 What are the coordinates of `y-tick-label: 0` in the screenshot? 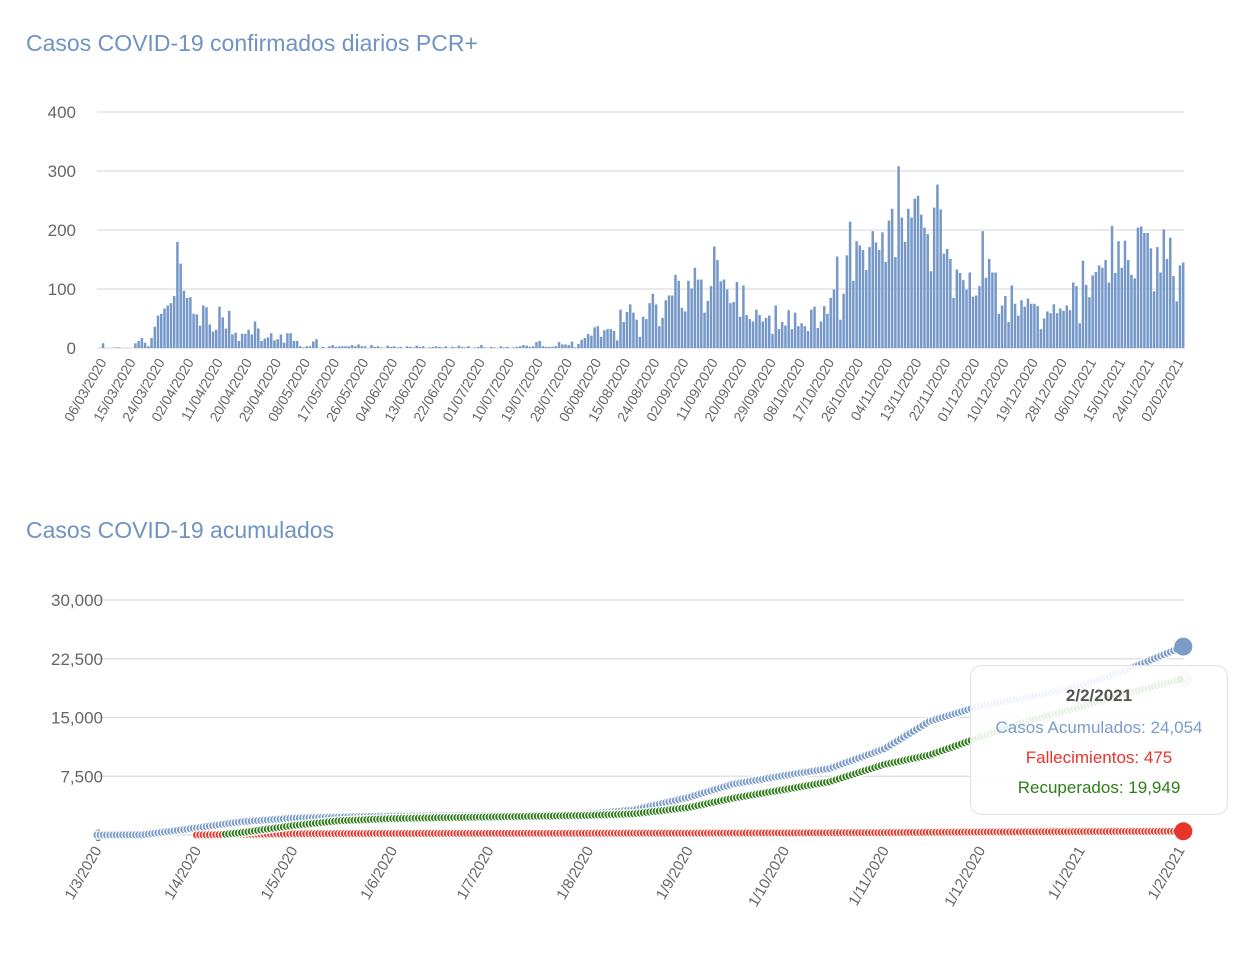 It's located at (71, 348).